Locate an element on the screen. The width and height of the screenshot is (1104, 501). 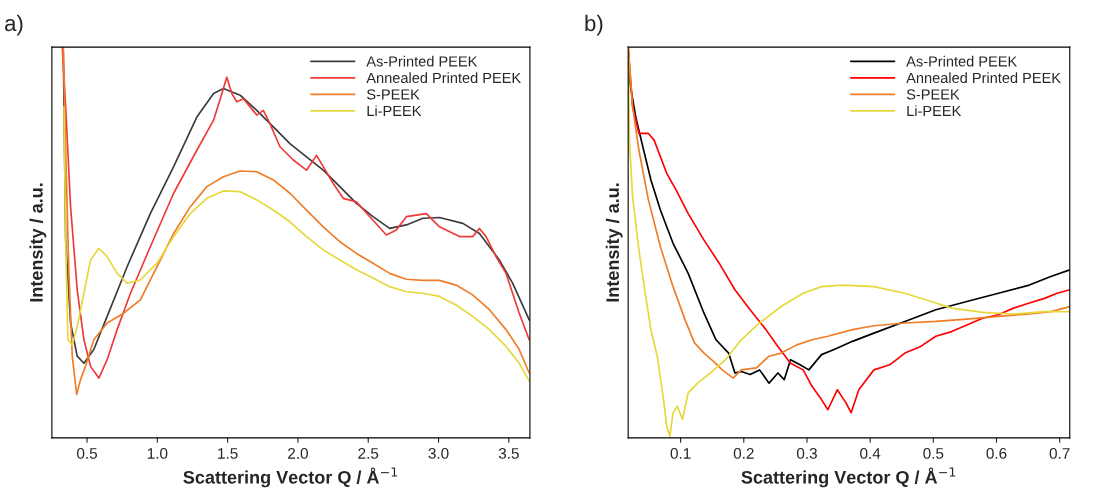
x-tick-label: 0.4 is located at coordinates (870, 453).